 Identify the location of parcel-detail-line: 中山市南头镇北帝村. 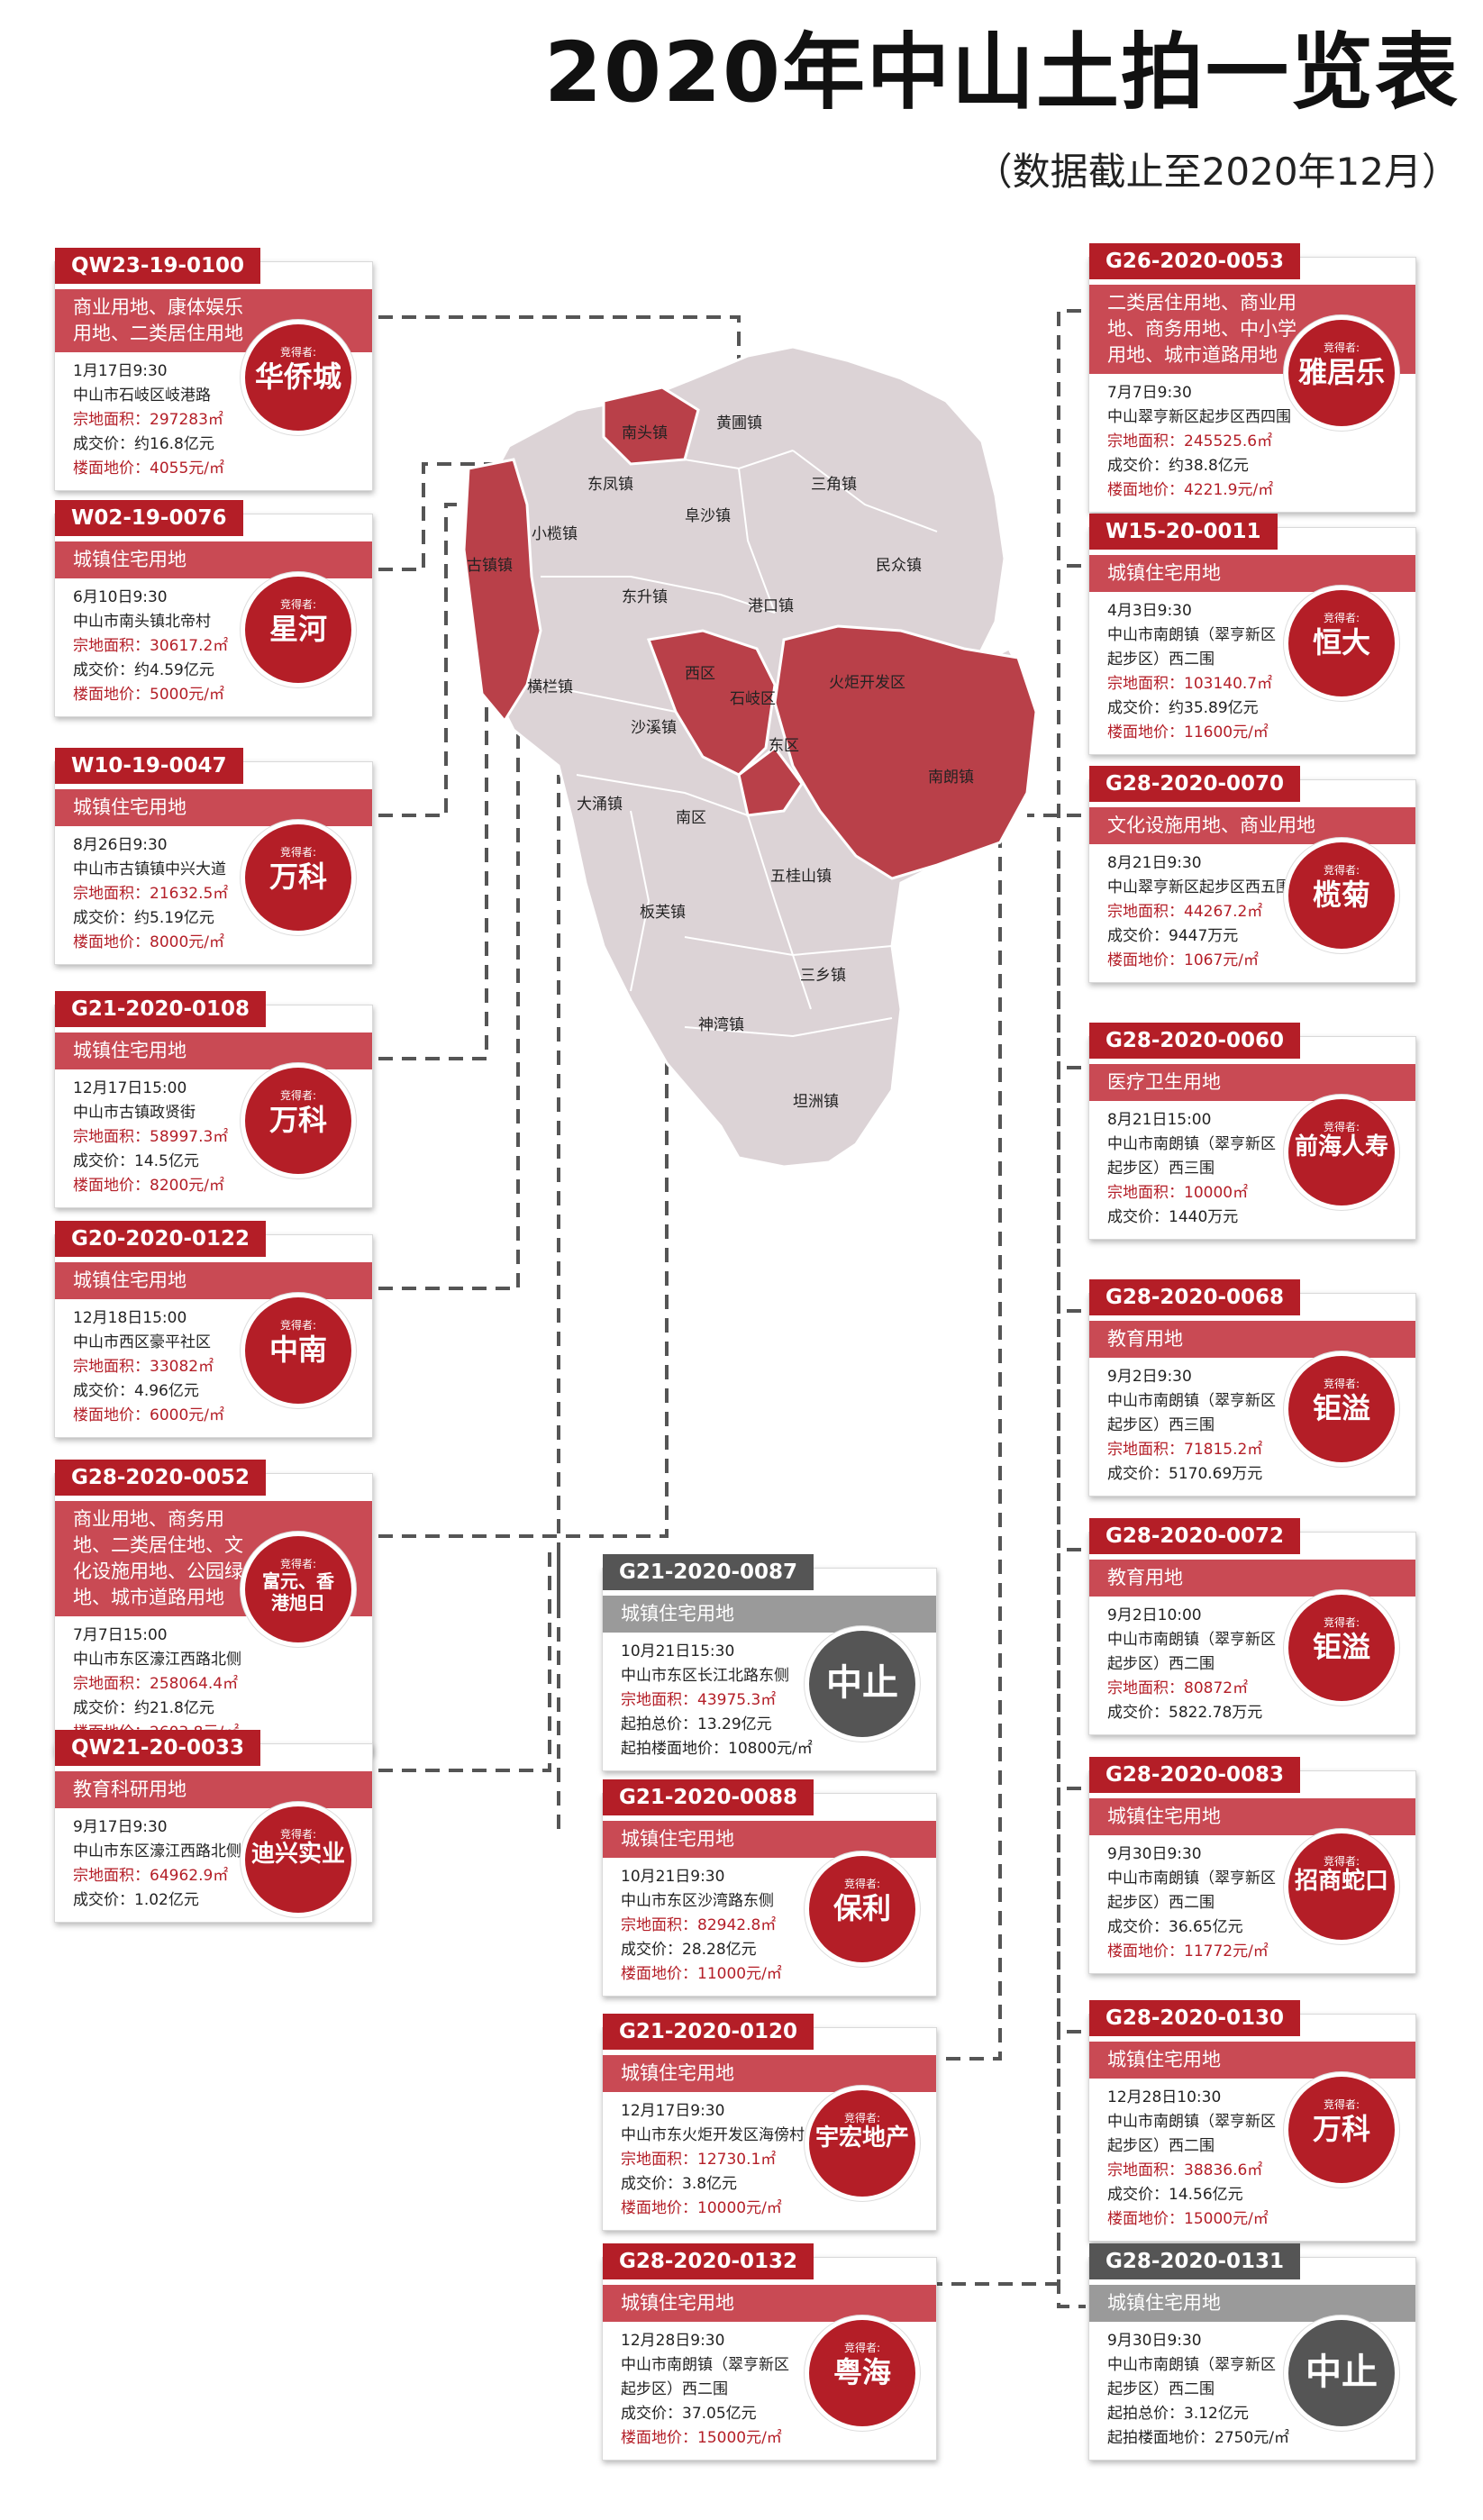
(142, 622).